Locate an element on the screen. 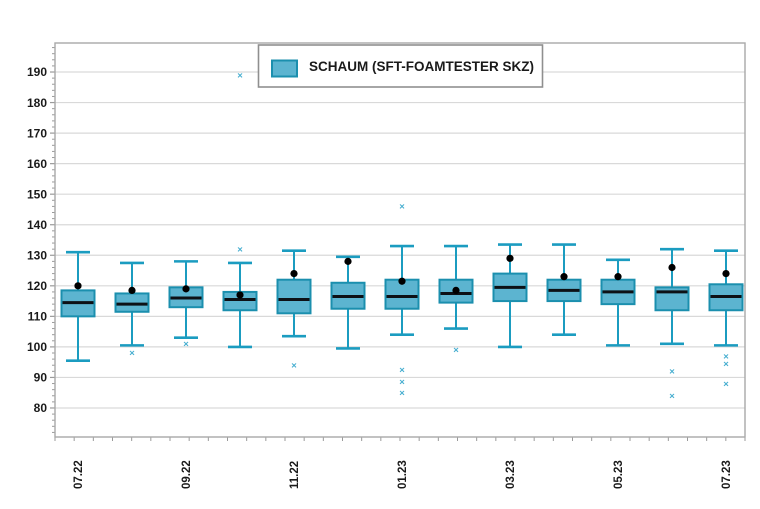 The height and width of the screenshot is (509, 760). x-axis-labels: 07.22 09.22 11.22 01.23 03.23 05.23 07.23 is located at coordinates (403, 474).